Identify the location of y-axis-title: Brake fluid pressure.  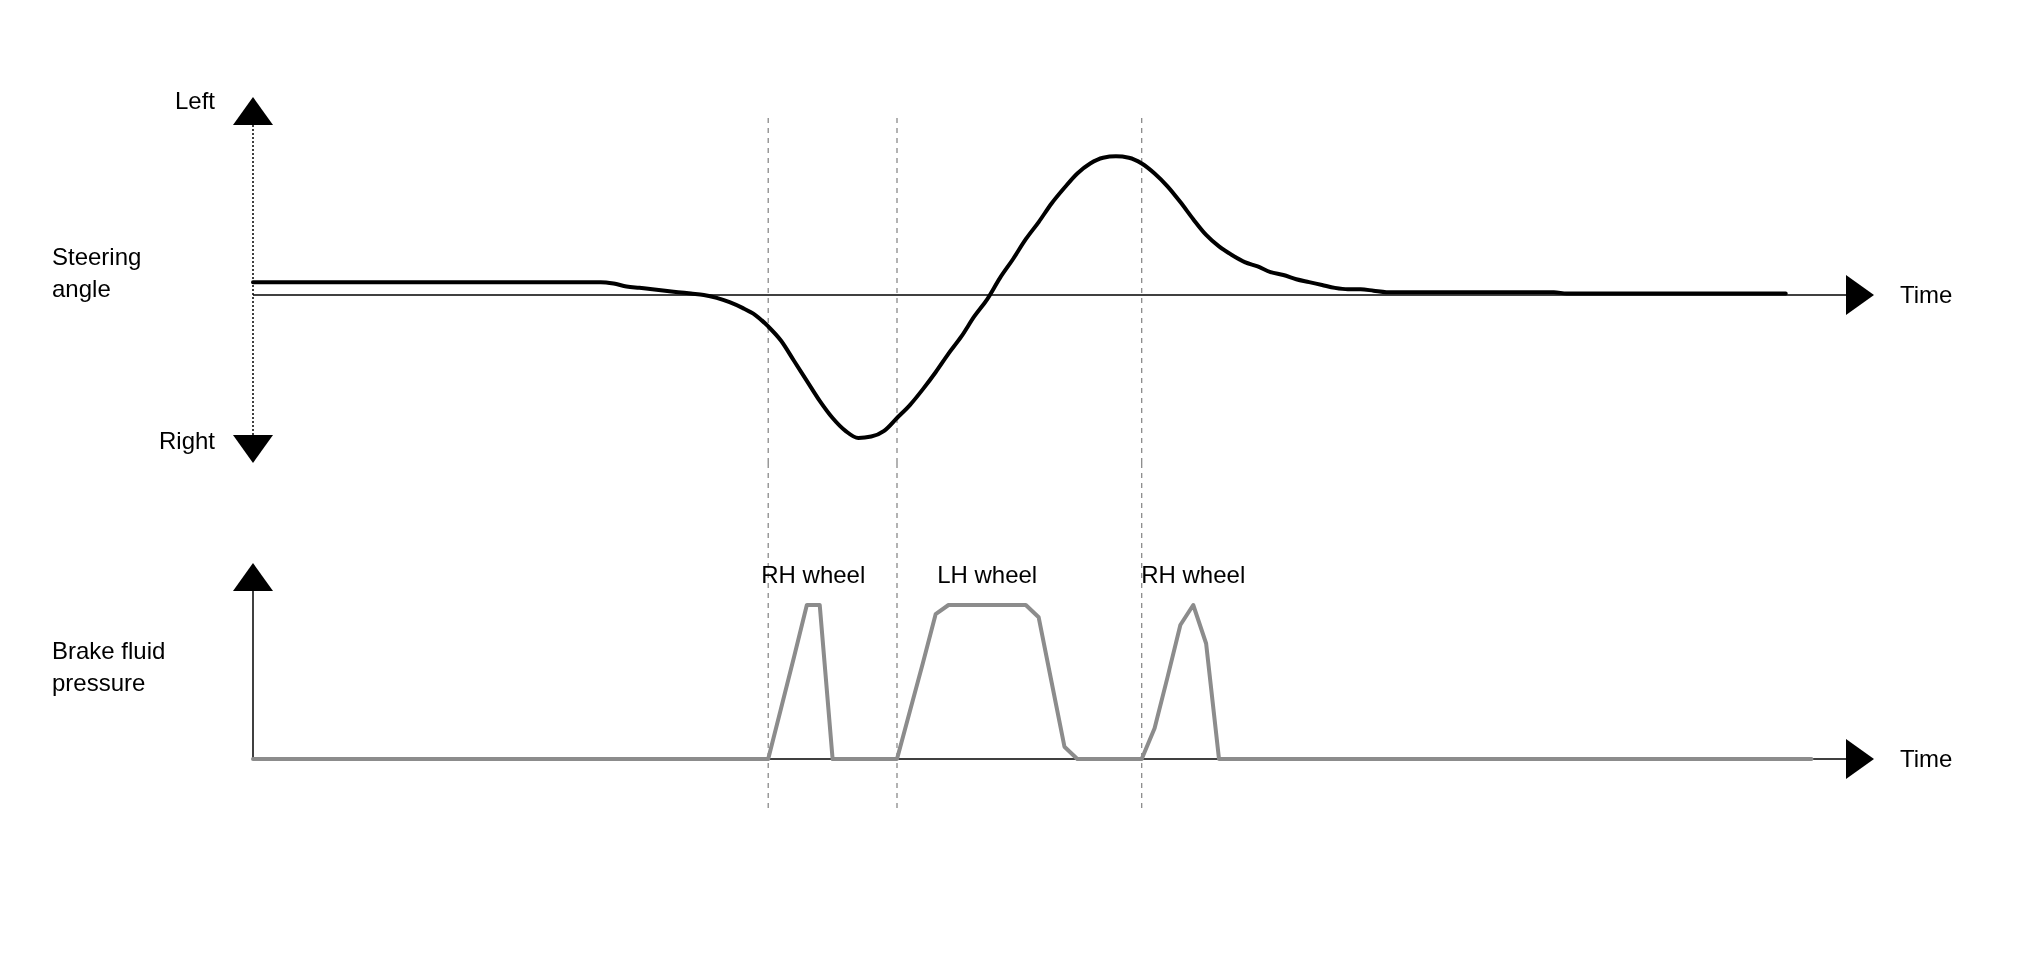
(109, 666).